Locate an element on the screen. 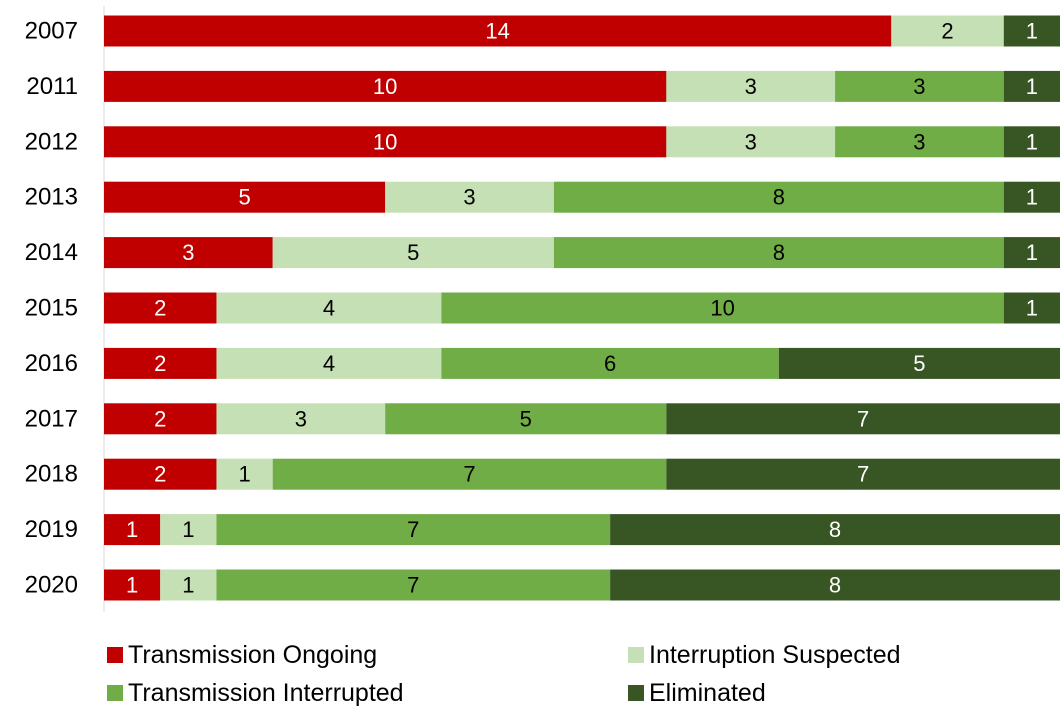  y-tick-label: 2019 is located at coordinates (51, 529).